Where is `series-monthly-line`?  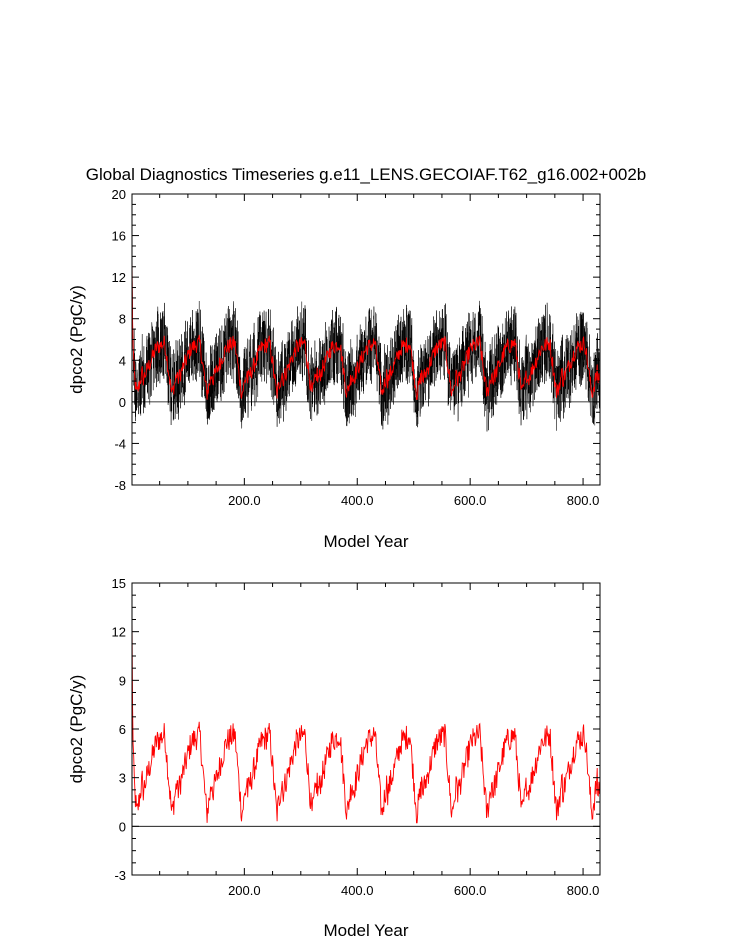
series-monthly-line is located at coordinates (366, 352).